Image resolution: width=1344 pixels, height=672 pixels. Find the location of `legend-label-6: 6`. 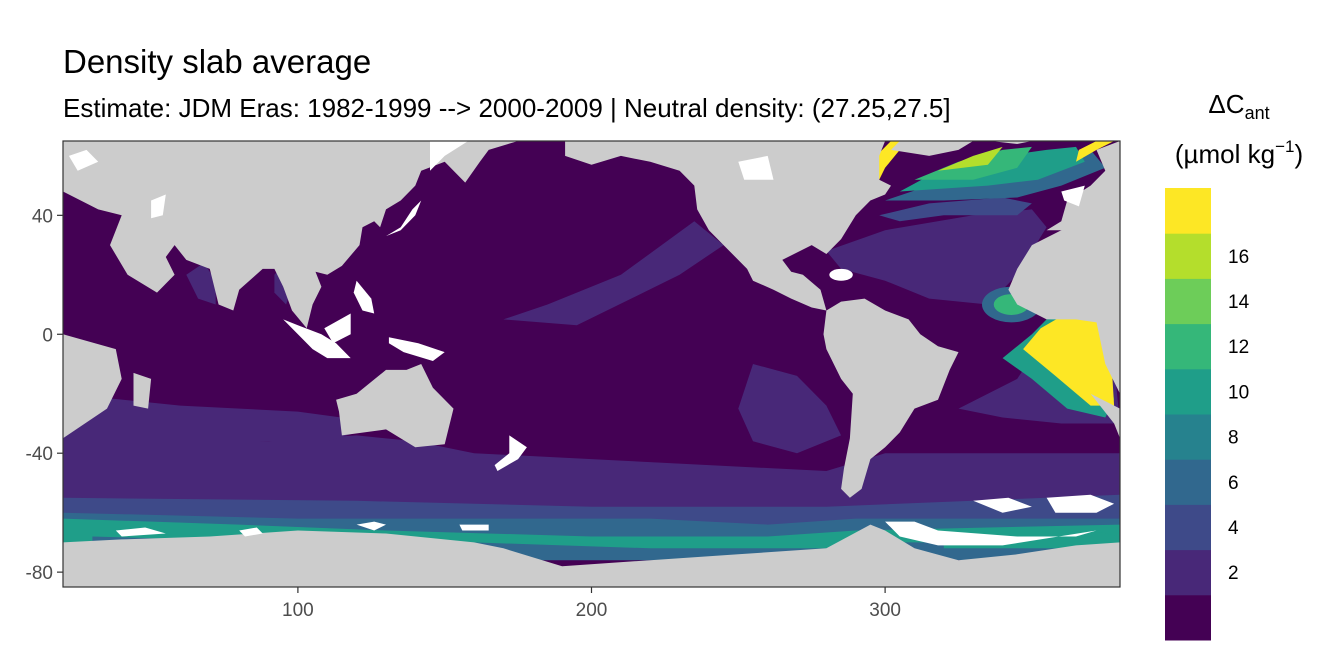

legend-label-6: 6 is located at coordinates (1233, 483).